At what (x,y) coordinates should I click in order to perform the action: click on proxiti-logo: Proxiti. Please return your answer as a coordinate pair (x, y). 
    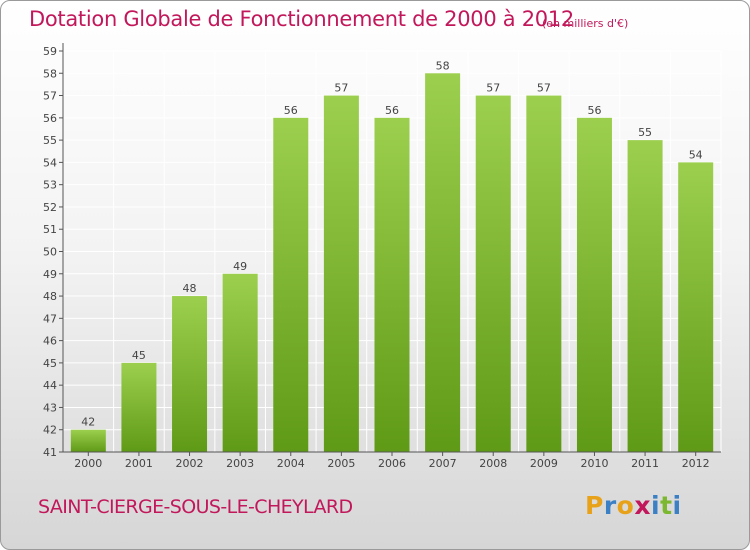
    Looking at the image, I should click on (633, 505).